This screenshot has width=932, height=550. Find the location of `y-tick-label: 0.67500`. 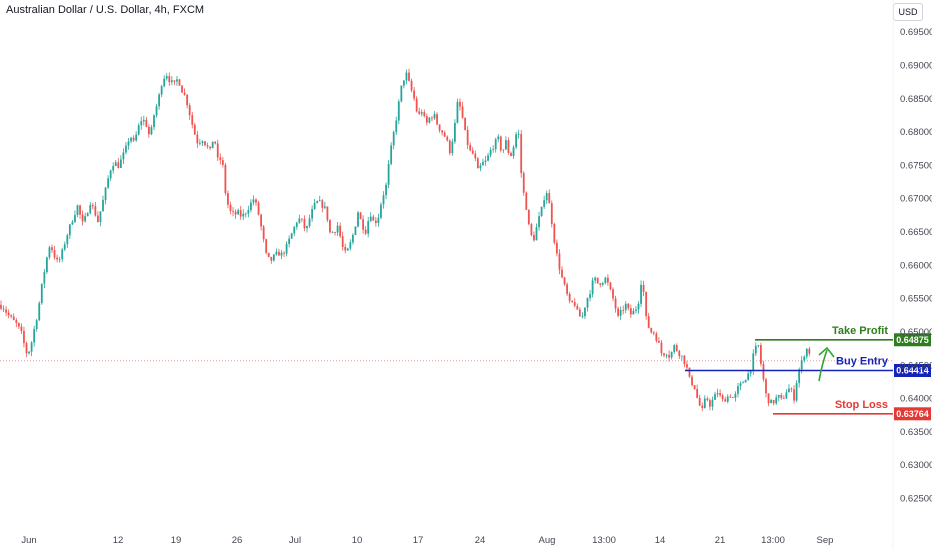

y-tick-label: 0.67500 is located at coordinates (916, 165).